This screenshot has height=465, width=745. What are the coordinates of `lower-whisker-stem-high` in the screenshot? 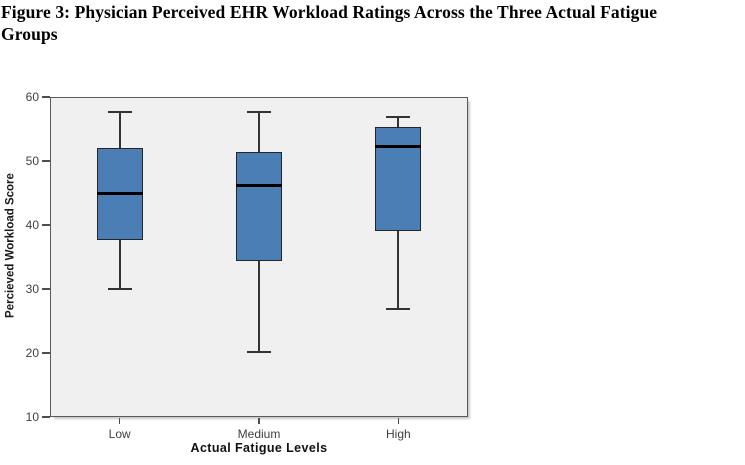 It's located at (398, 269).